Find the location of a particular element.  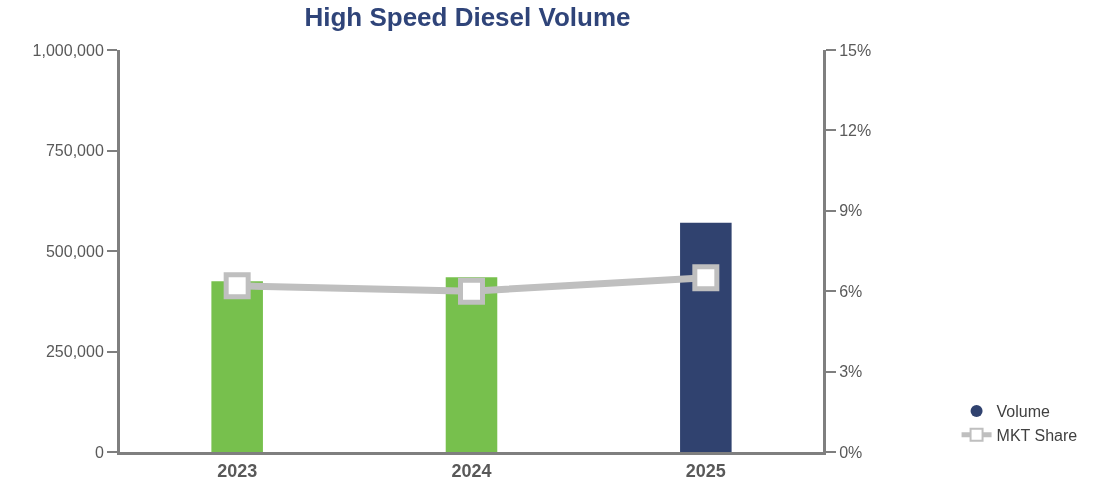

y-tick-label: 750,000 is located at coordinates (74, 151).